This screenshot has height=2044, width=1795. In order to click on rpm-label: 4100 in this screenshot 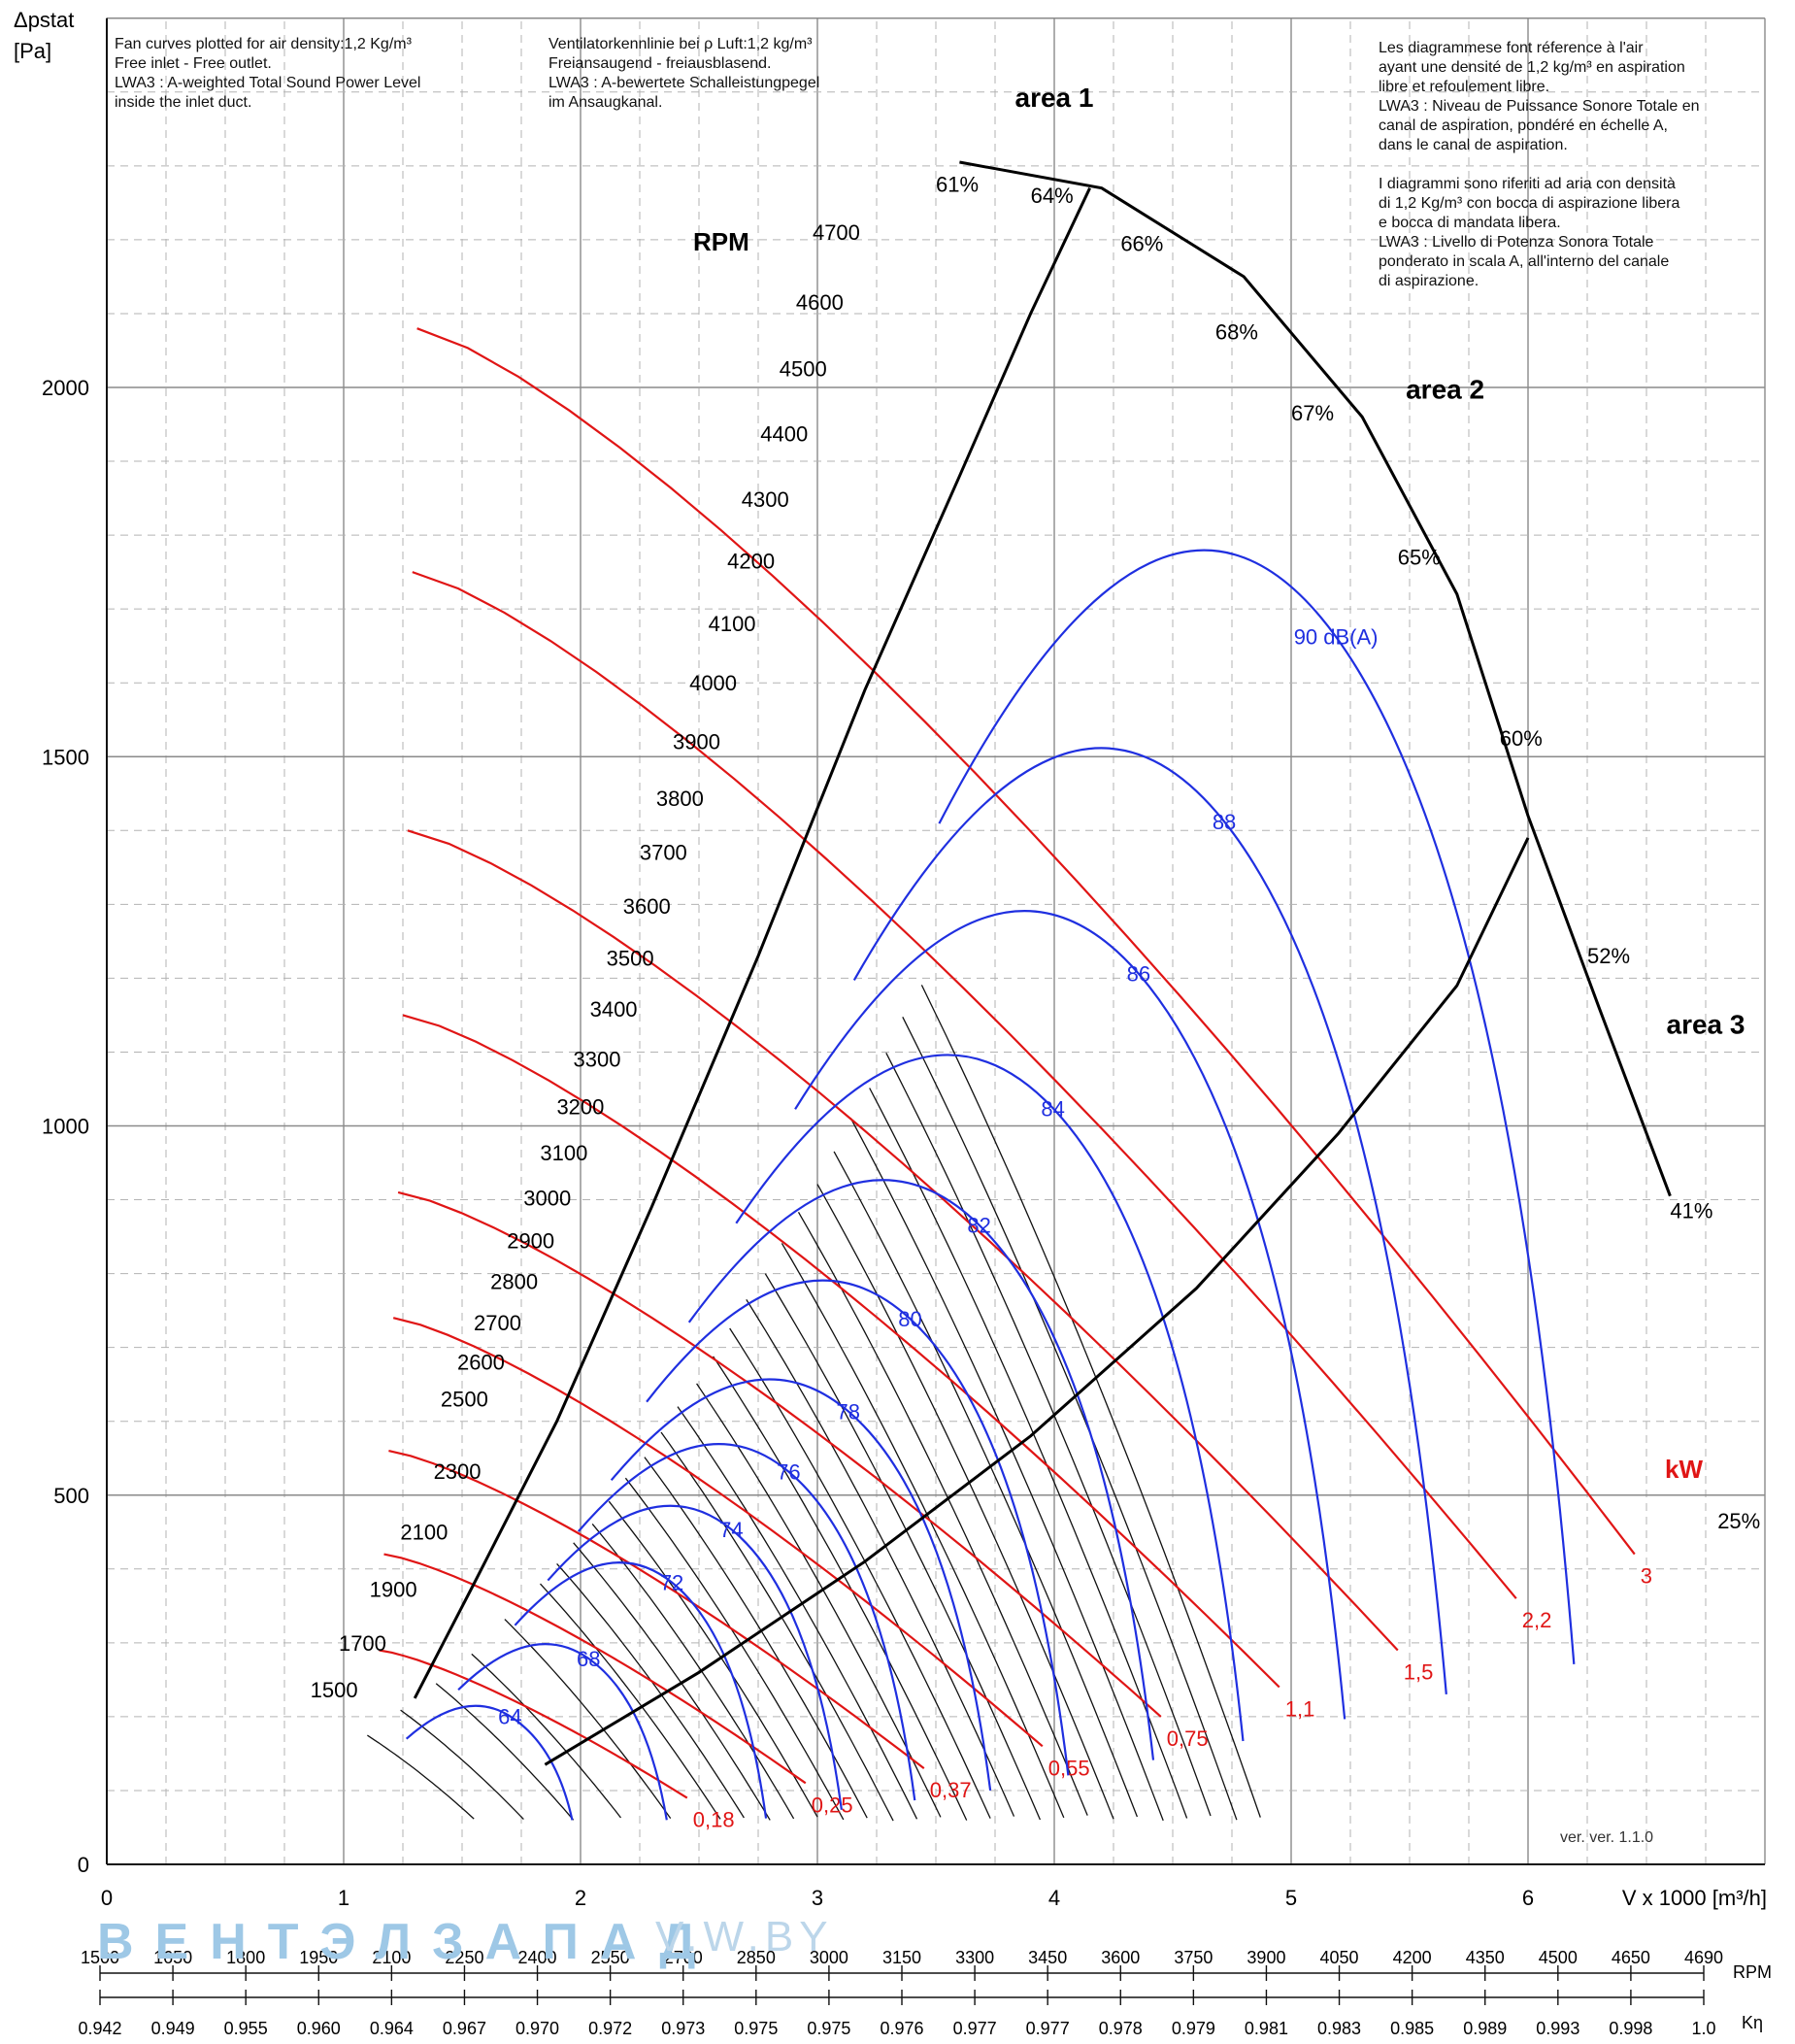, I will do `click(733, 624)`.